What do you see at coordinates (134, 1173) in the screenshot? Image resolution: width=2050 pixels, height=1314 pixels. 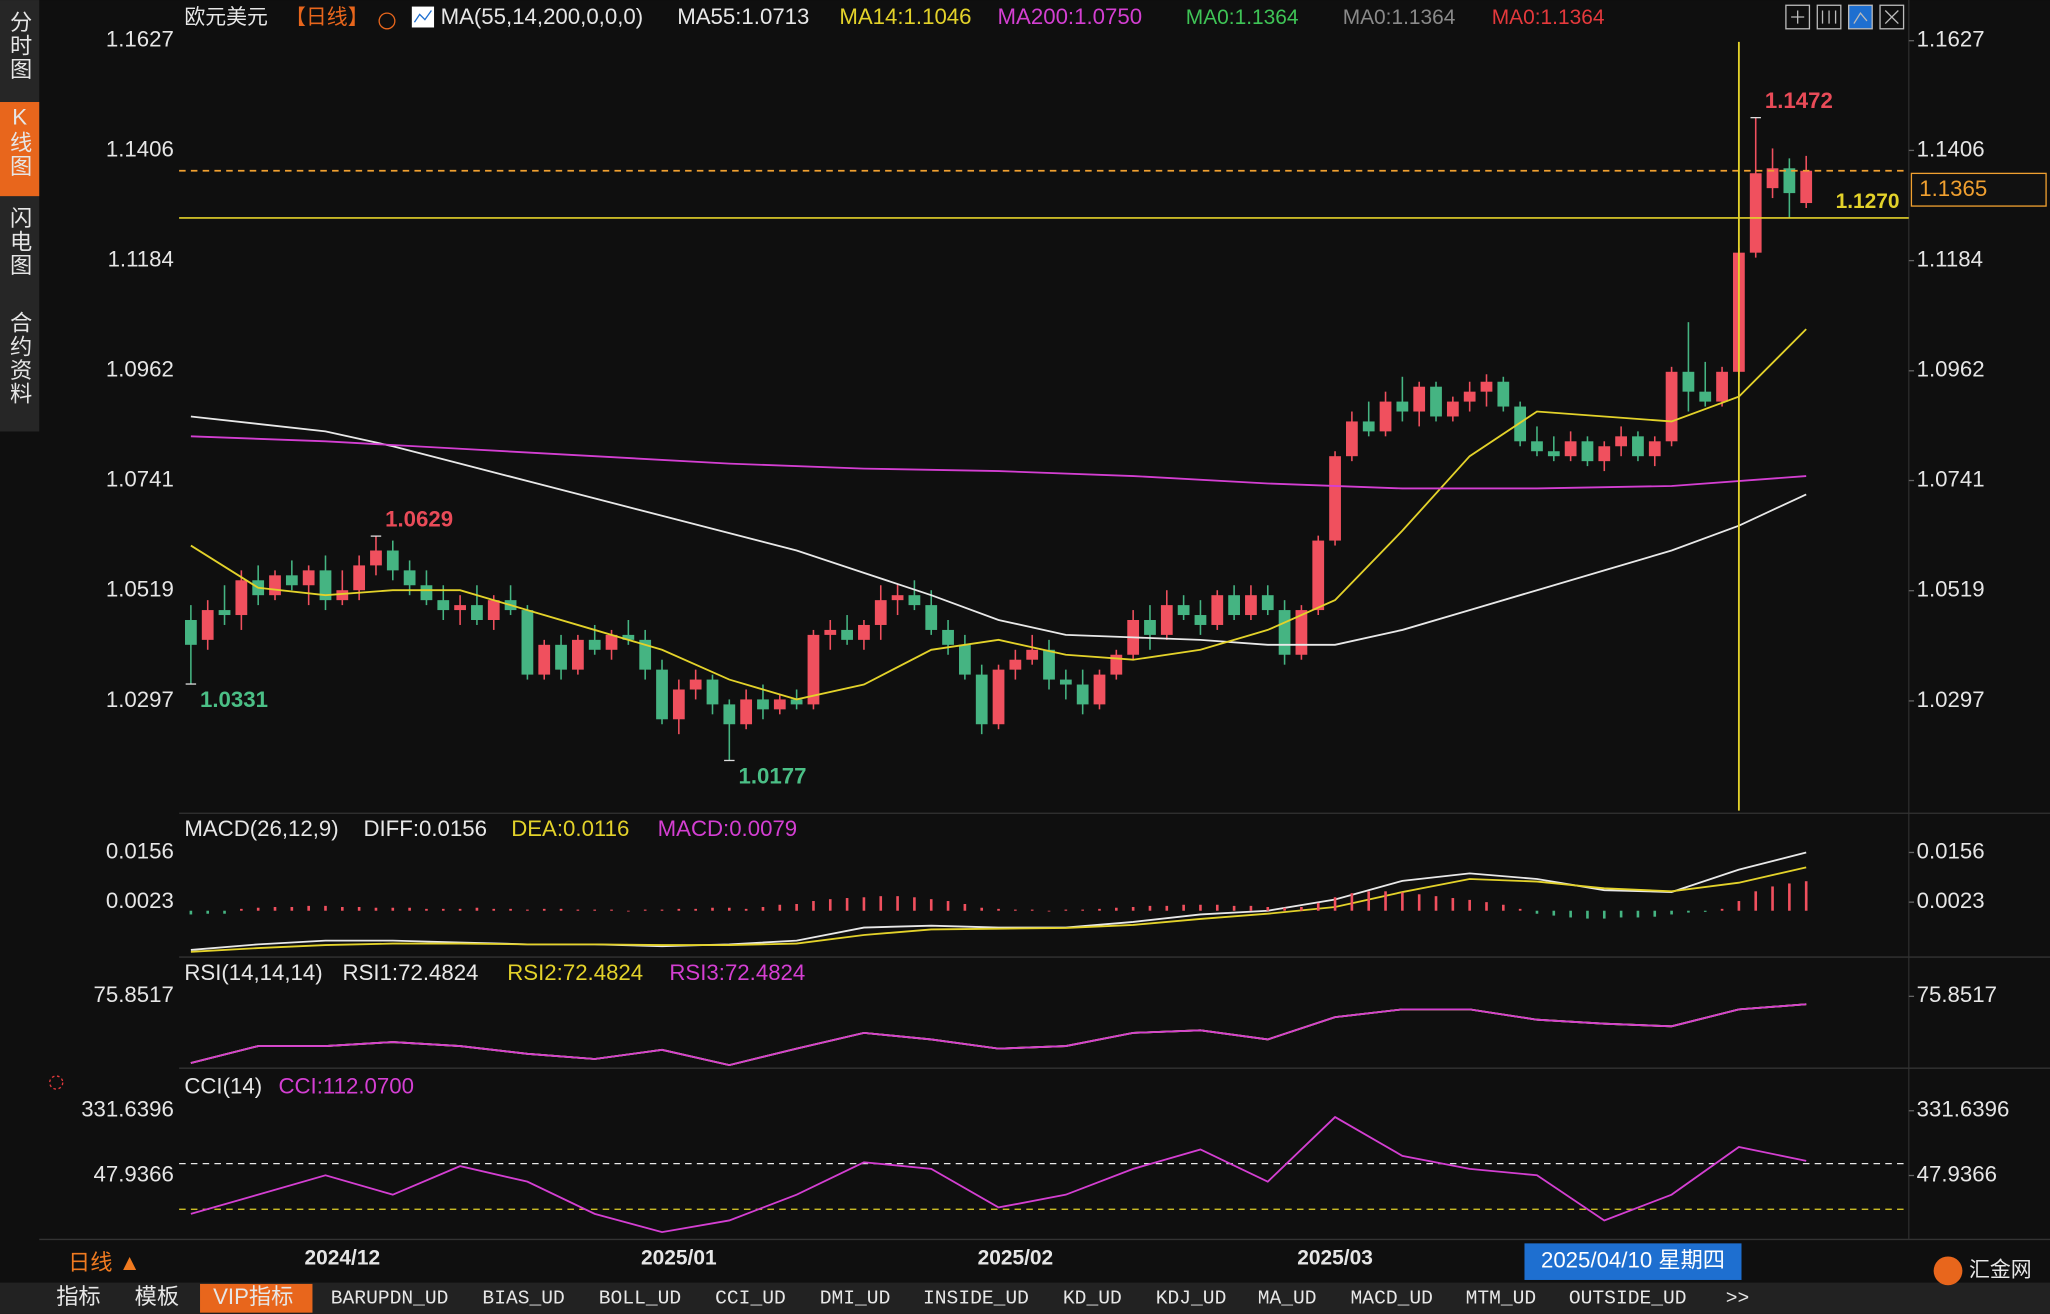 I see `y-tick-label: 47.9366` at bounding box center [134, 1173].